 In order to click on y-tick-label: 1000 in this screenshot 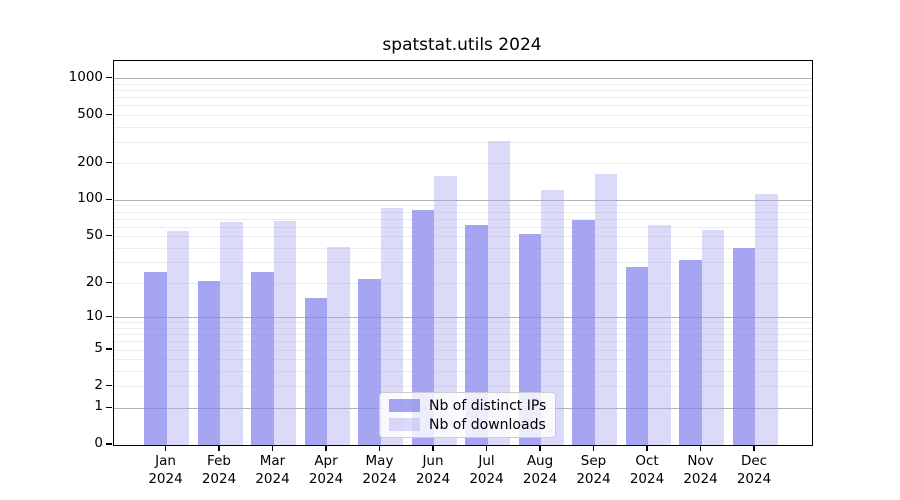, I will do `click(85, 76)`.